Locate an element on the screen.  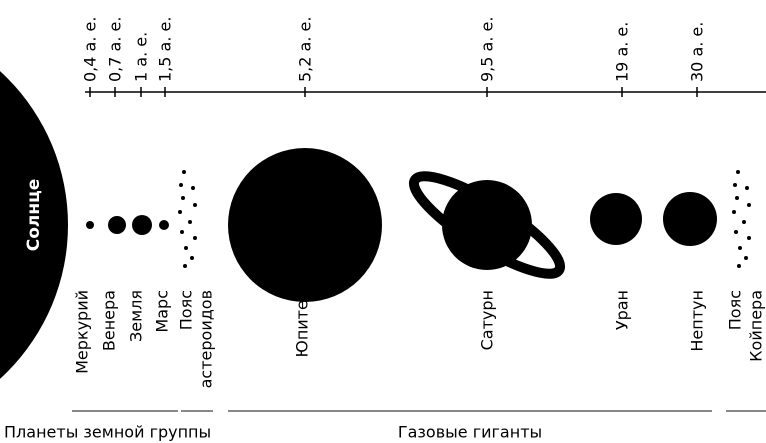
group-label: Газовые гиганты is located at coordinates (470, 432).